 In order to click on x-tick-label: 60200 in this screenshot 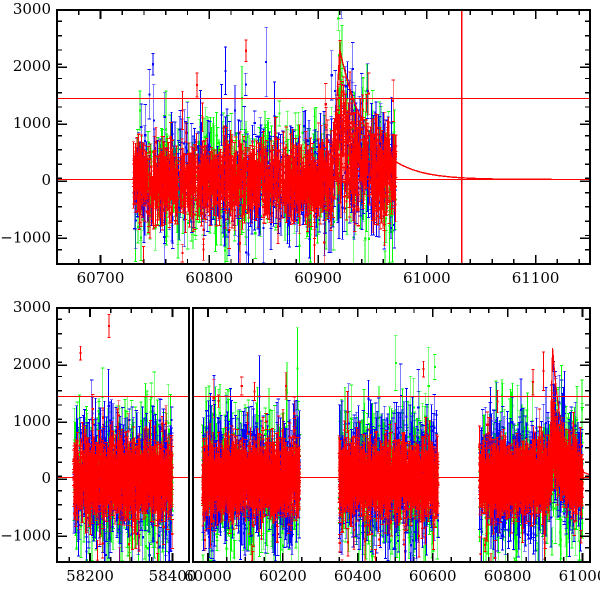, I will do `click(283, 576)`.